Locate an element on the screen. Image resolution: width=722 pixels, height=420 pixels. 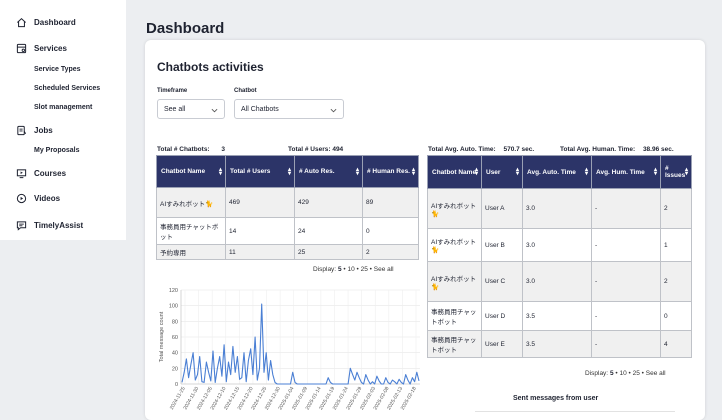
table-row: AIすみれボット🐈 469 429 89 is located at coordinates (287, 202).